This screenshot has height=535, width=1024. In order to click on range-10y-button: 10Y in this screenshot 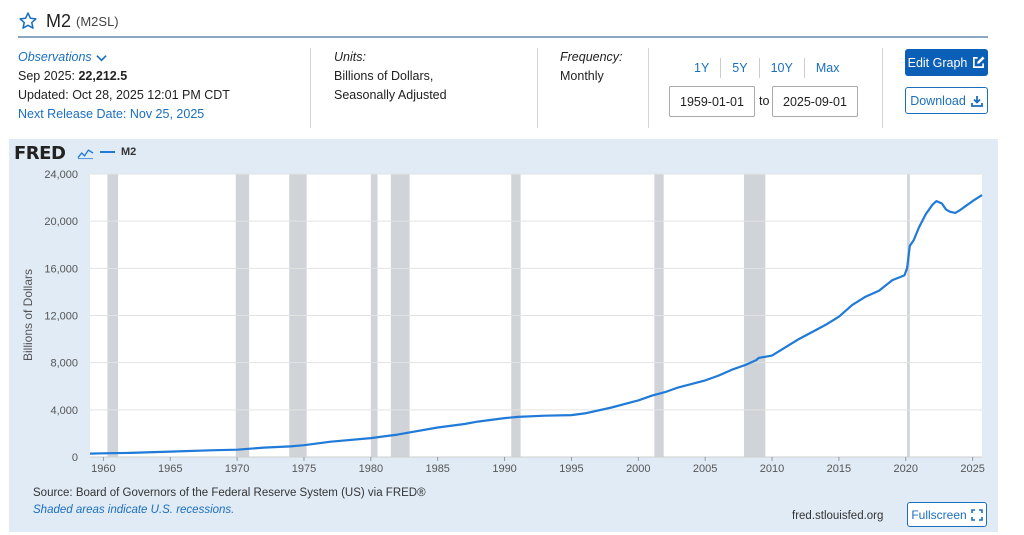, I will do `click(781, 68)`.